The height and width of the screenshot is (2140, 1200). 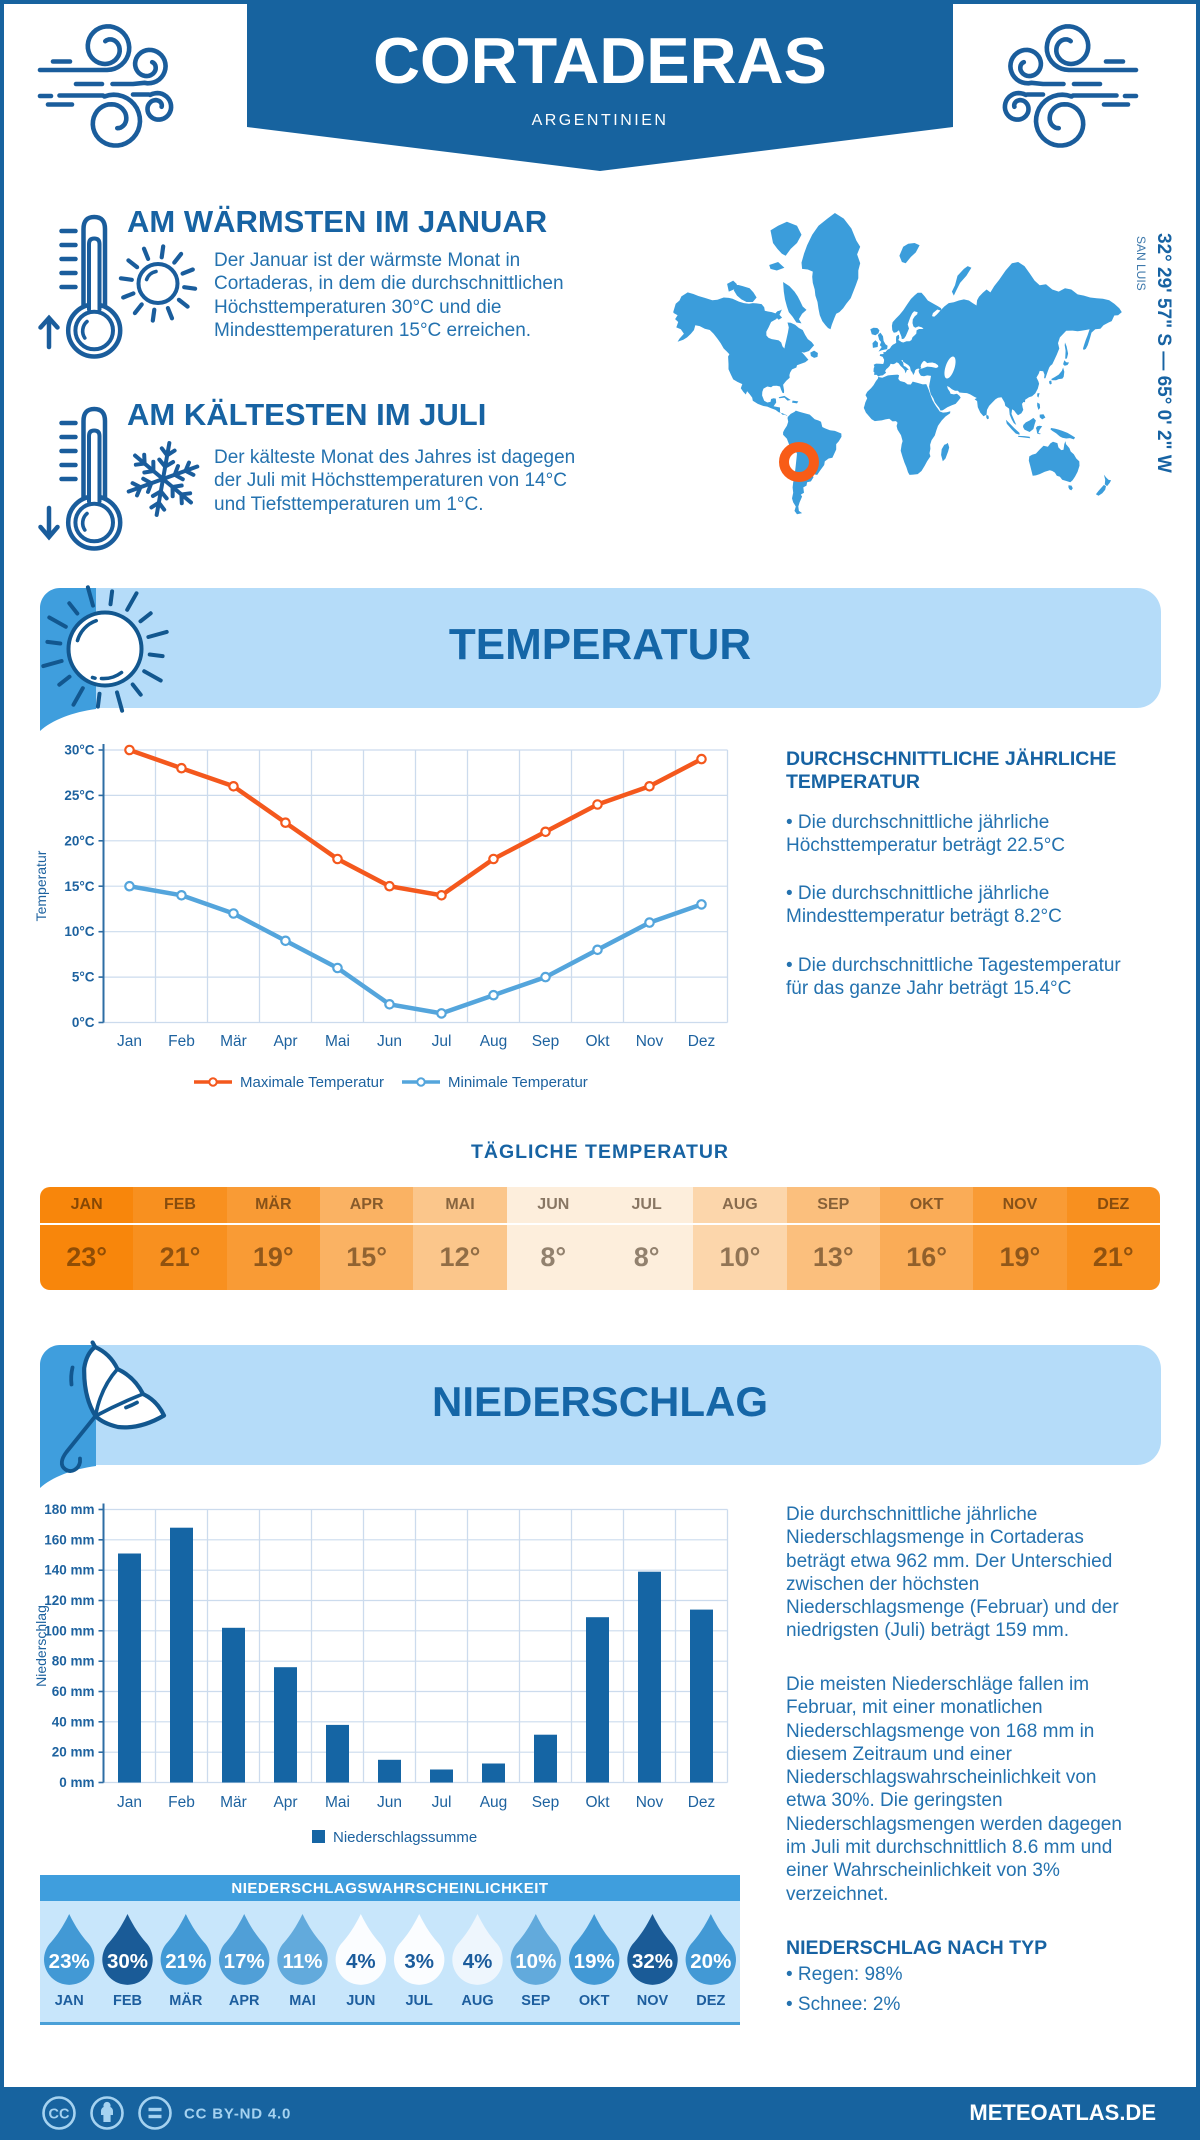 I want to click on svg-text: SEP, so click(x=535, y=2001).